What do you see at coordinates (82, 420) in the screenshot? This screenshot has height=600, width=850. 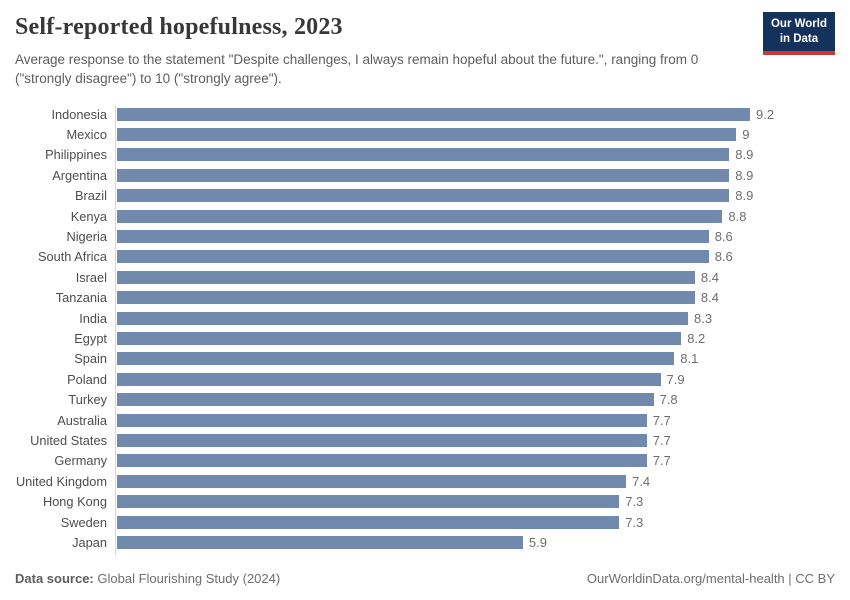 I see `country-label: Australia` at bounding box center [82, 420].